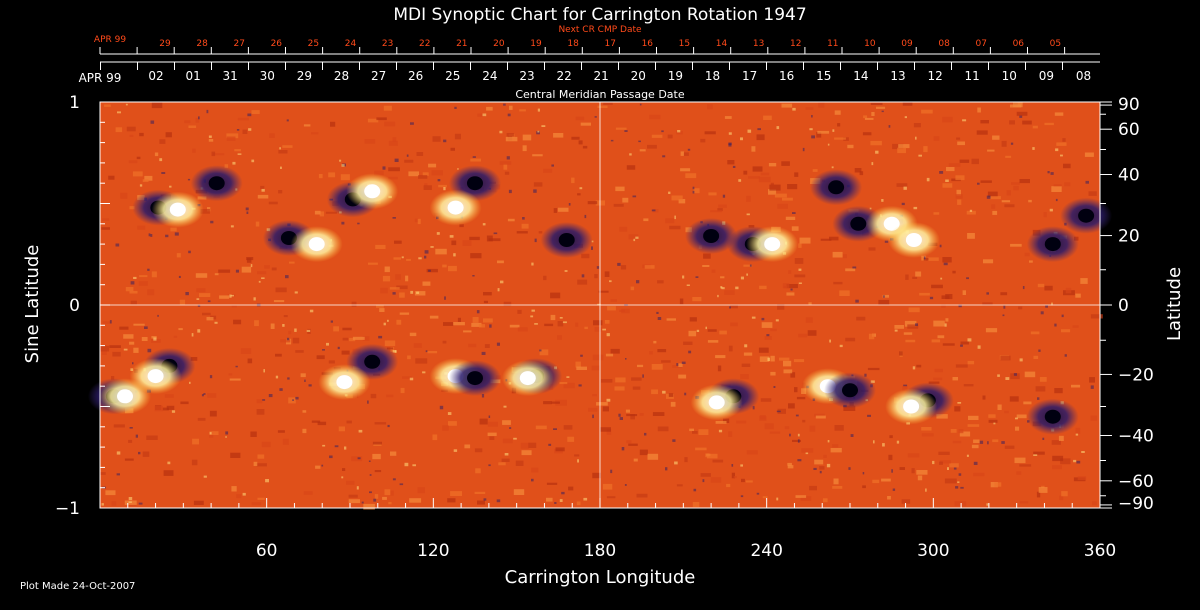 The image size is (1200, 610). What do you see at coordinates (749, 76) in the screenshot?
I see `cmp-date-label: 17` at bounding box center [749, 76].